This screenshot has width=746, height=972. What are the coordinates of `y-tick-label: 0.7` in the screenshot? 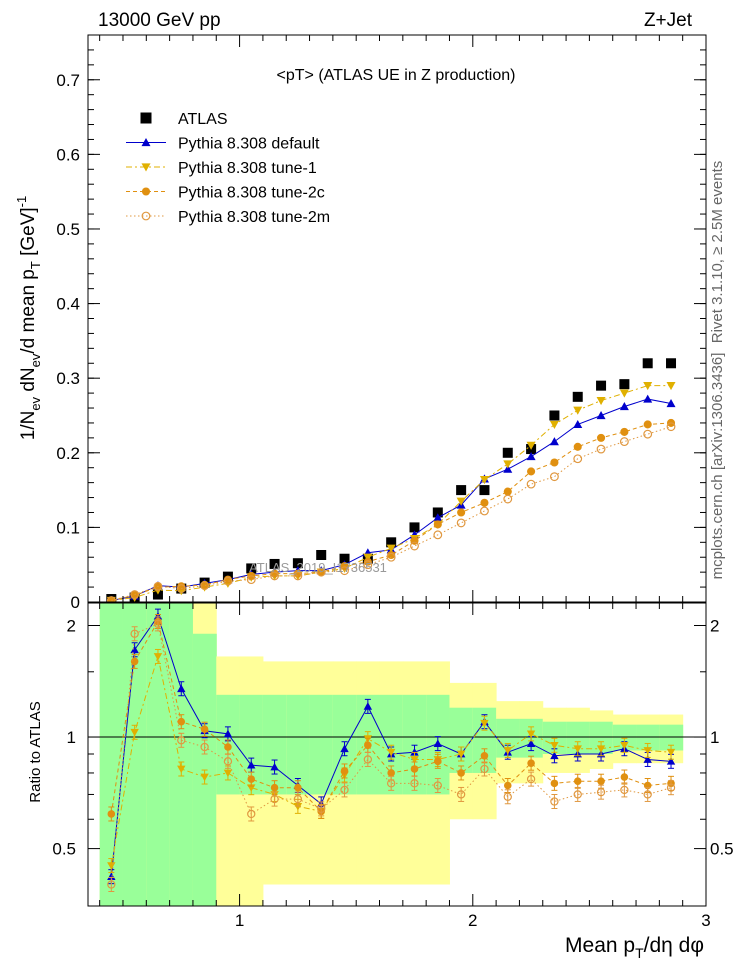 It's located at (68, 80).